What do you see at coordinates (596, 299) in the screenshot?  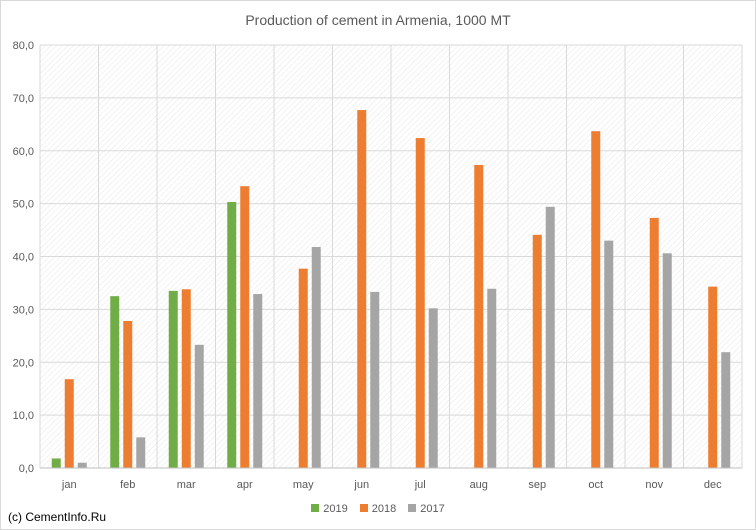 I see `bar-2018-oct` at bounding box center [596, 299].